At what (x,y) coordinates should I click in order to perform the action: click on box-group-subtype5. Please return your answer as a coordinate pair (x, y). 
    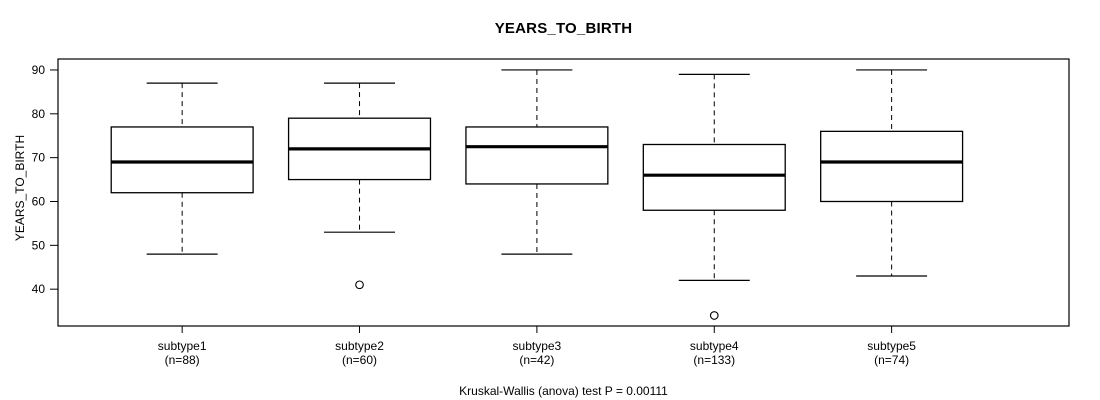
    Looking at the image, I should click on (892, 173).